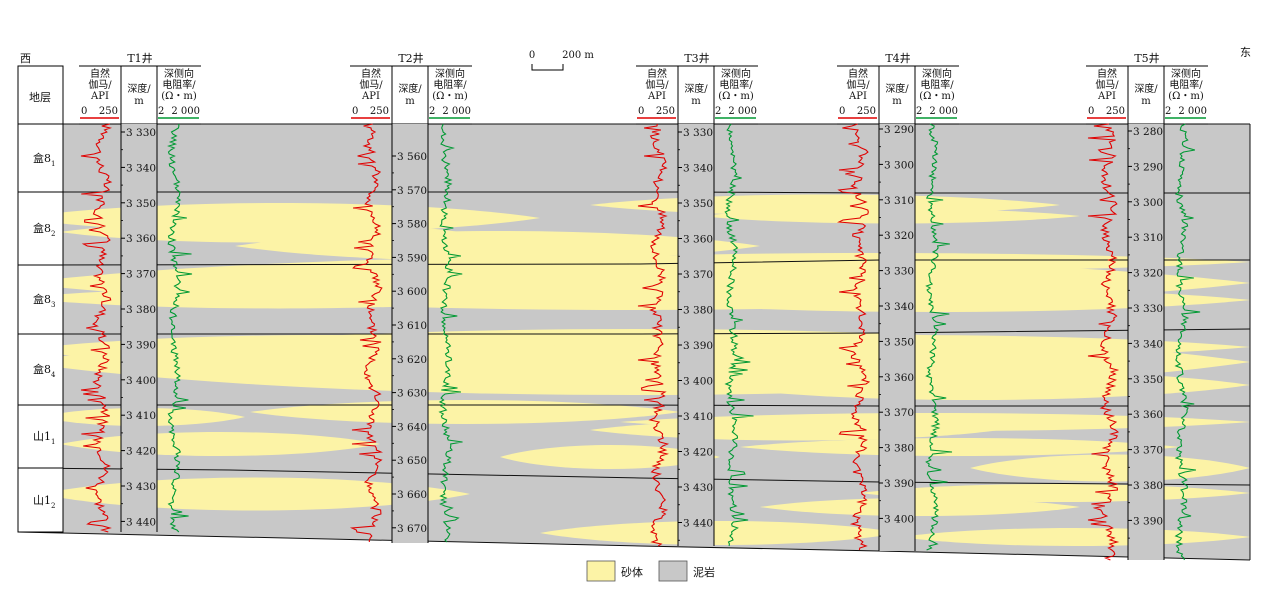 Image resolution: width=1270 pixels, height=603 pixels. Describe the element at coordinates (632, 572) in the screenshot. I see `legend-sand-label: 砂体` at that location.